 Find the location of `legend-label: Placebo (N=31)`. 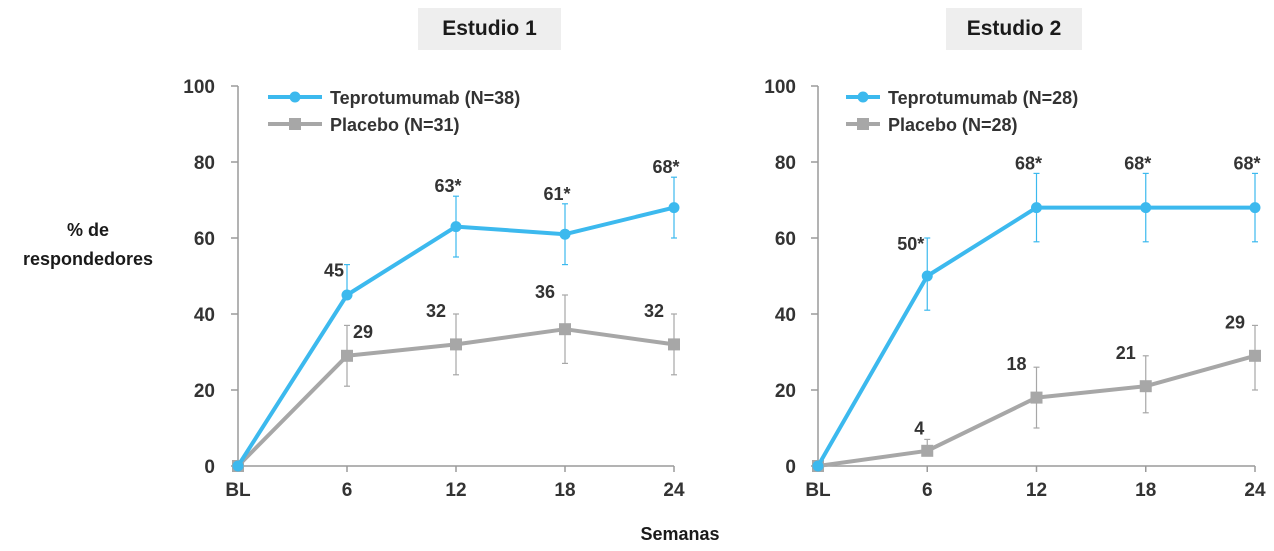

legend-label: Placebo (N=31) is located at coordinates (395, 125).